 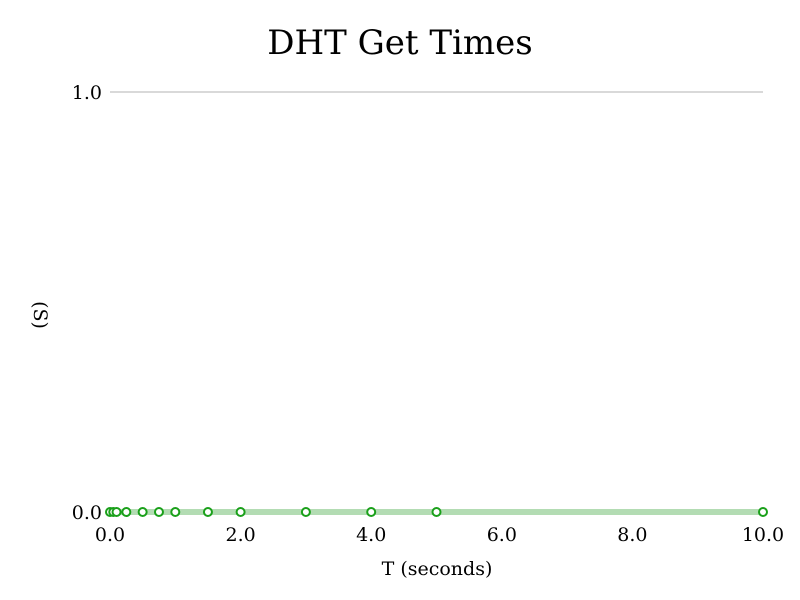 I want to click on y-tick-label-0: 0.0, so click(x=87, y=513).